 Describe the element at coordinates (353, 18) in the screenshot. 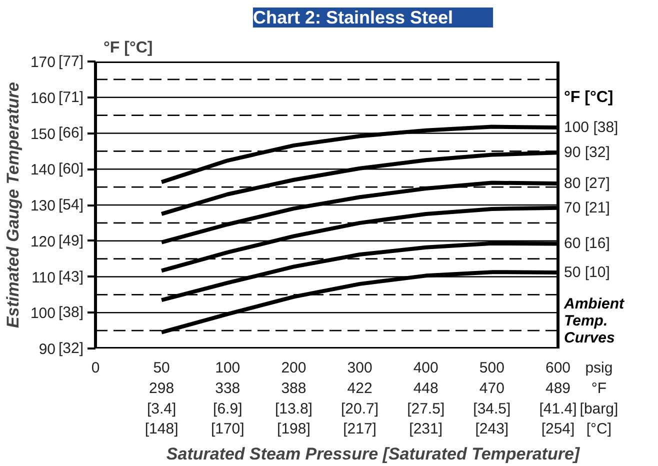

I see `chart-title: Chart 2: Stainless Steel` at that location.